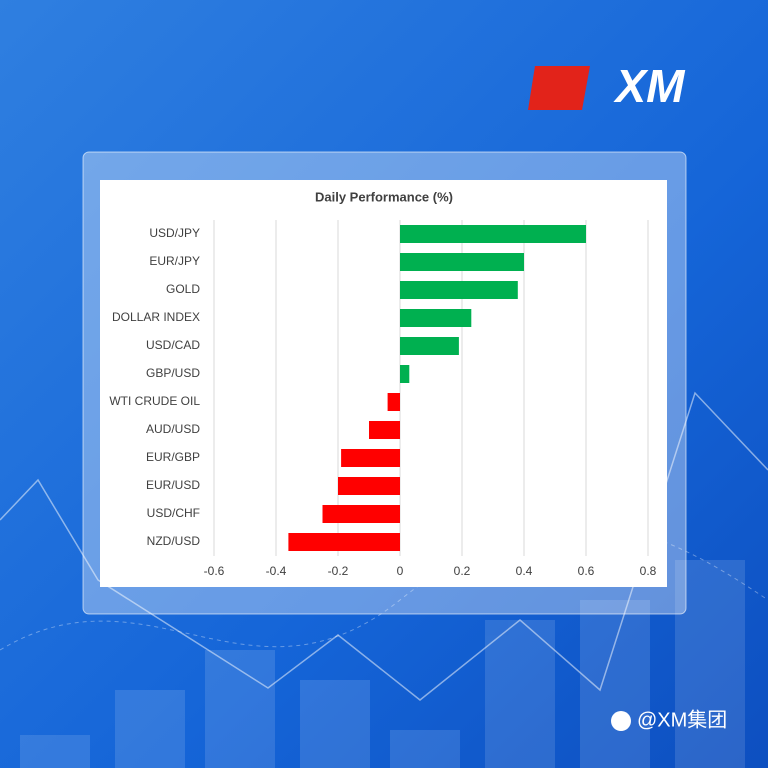  Describe the element at coordinates (174, 233) in the screenshot. I see `y-tick-label: USD/JPY` at that location.